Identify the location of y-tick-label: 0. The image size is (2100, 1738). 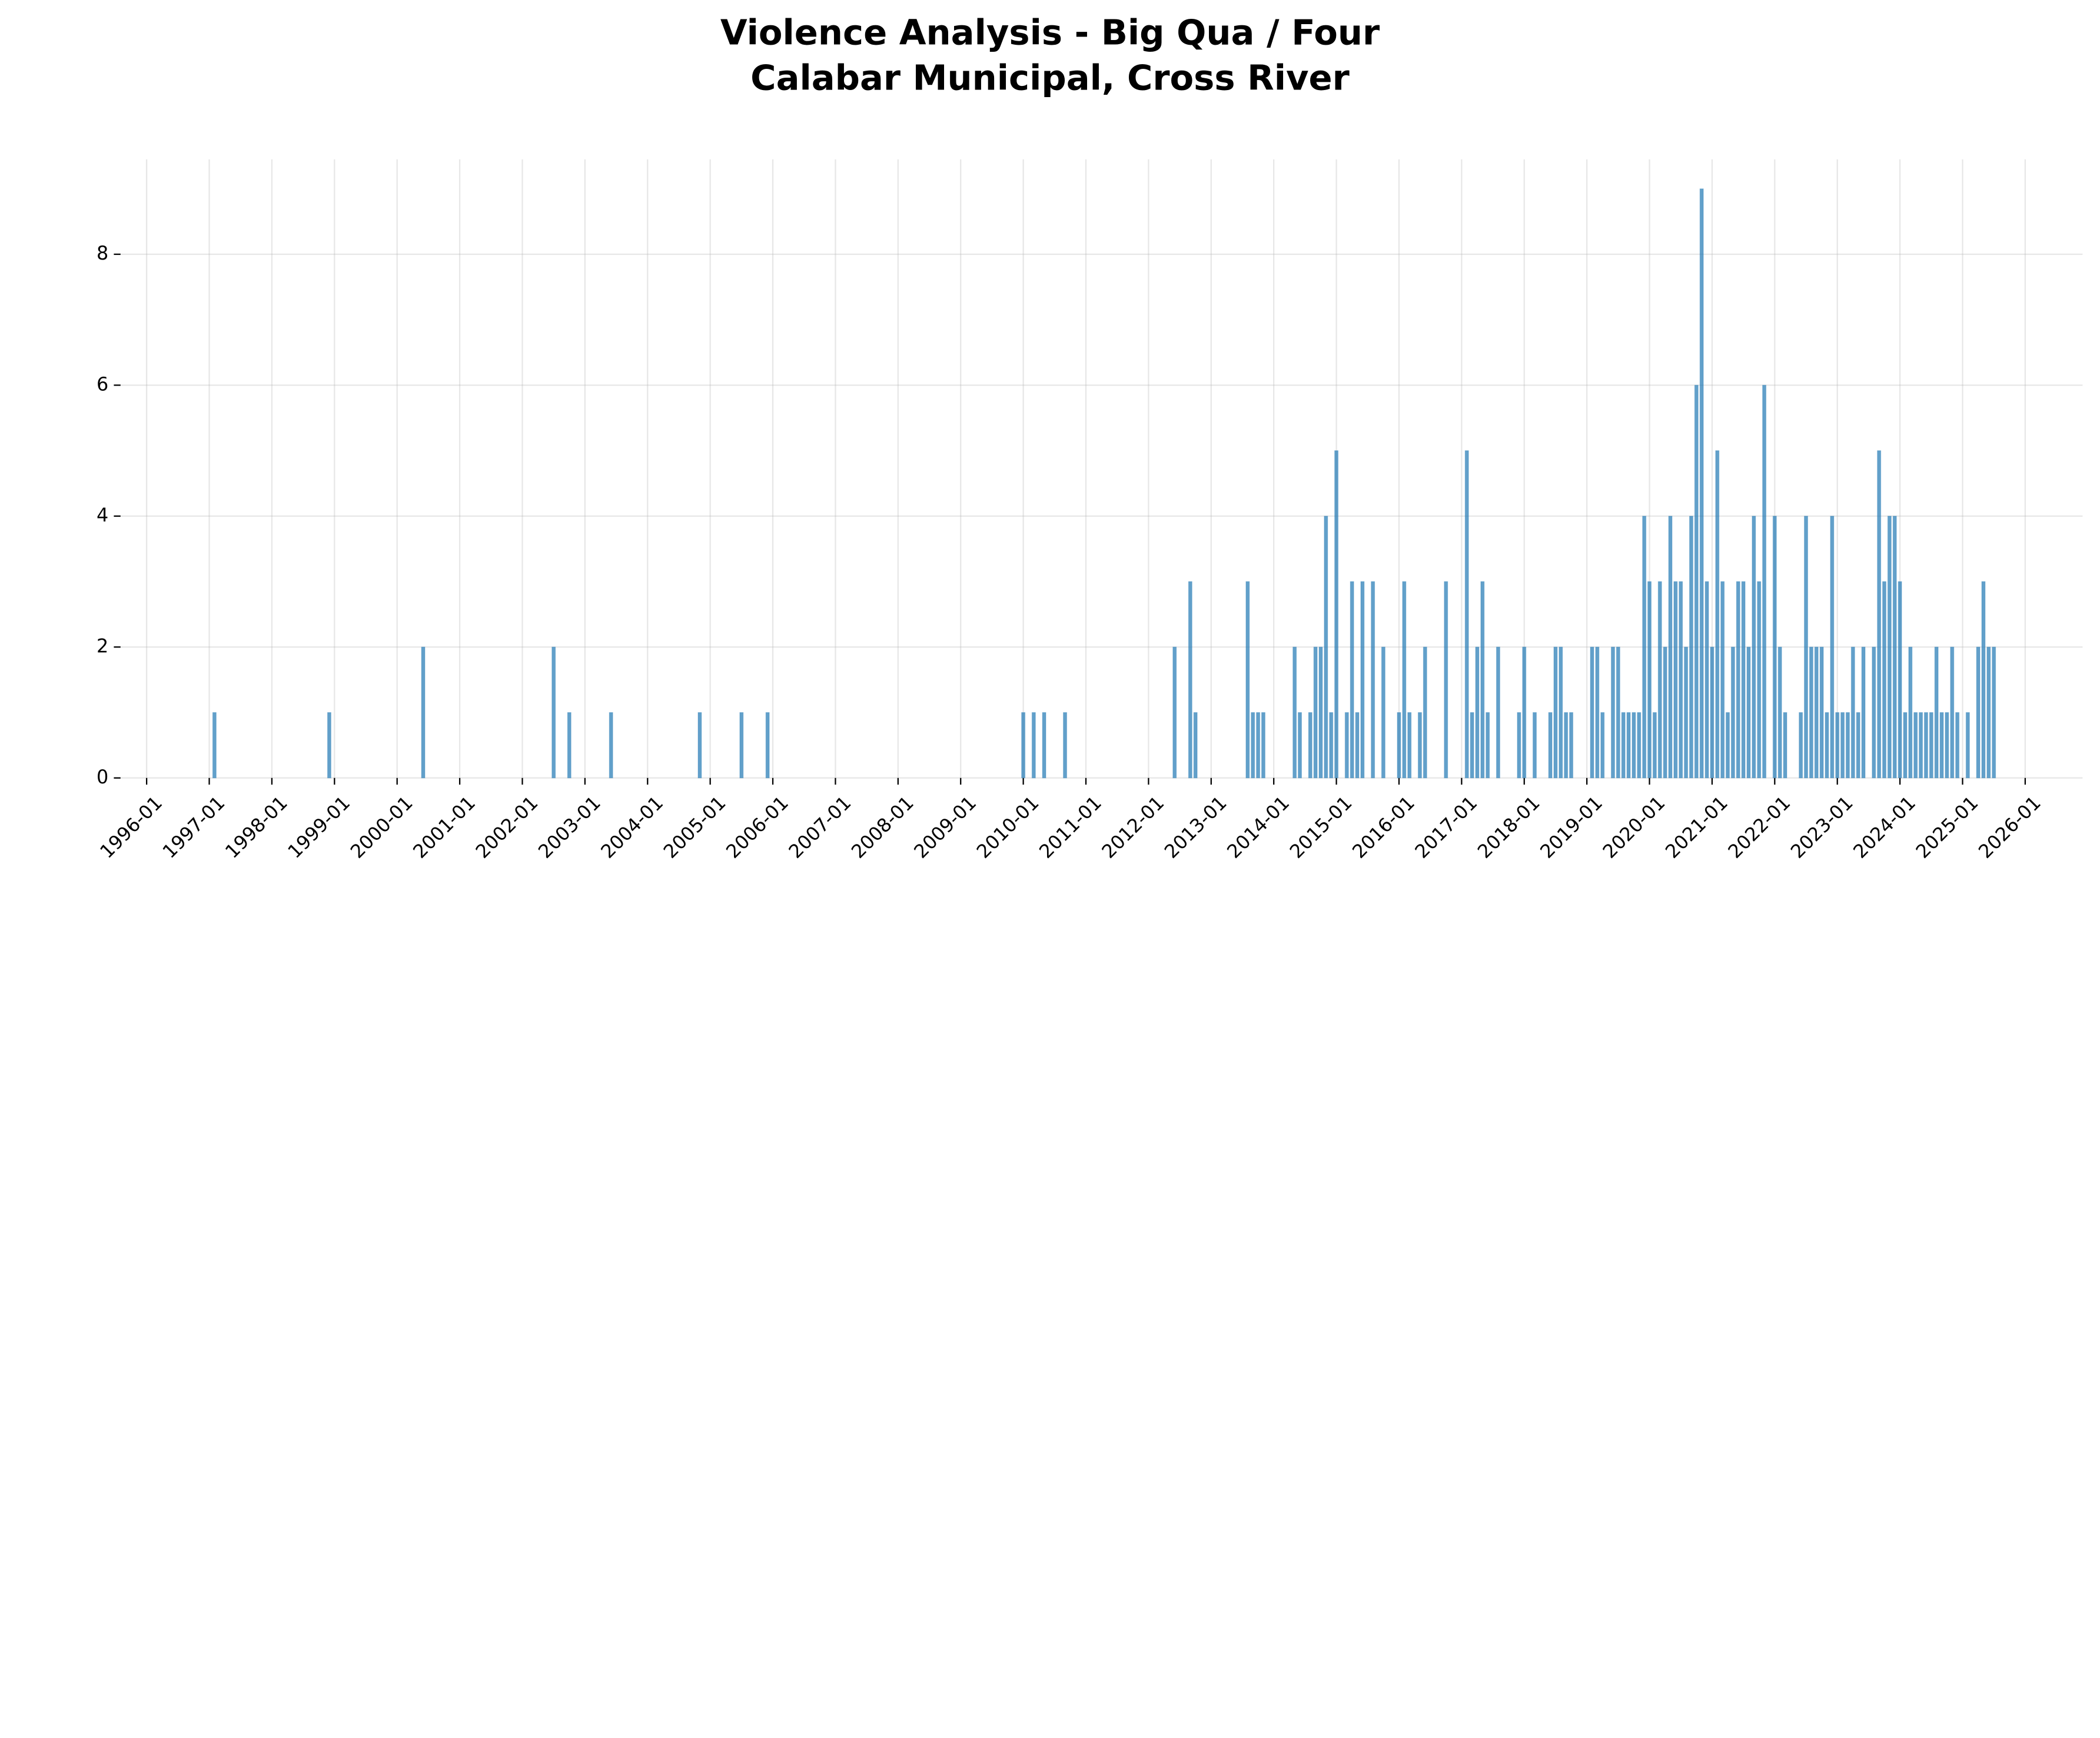
(102, 777).